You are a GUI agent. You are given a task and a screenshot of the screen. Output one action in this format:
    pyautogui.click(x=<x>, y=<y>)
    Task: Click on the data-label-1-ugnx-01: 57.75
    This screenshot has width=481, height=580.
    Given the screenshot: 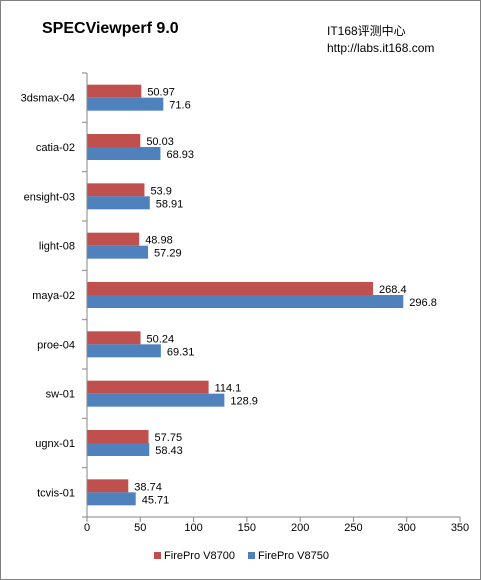 What is the action you would take?
    pyautogui.click(x=169, y=438)
    